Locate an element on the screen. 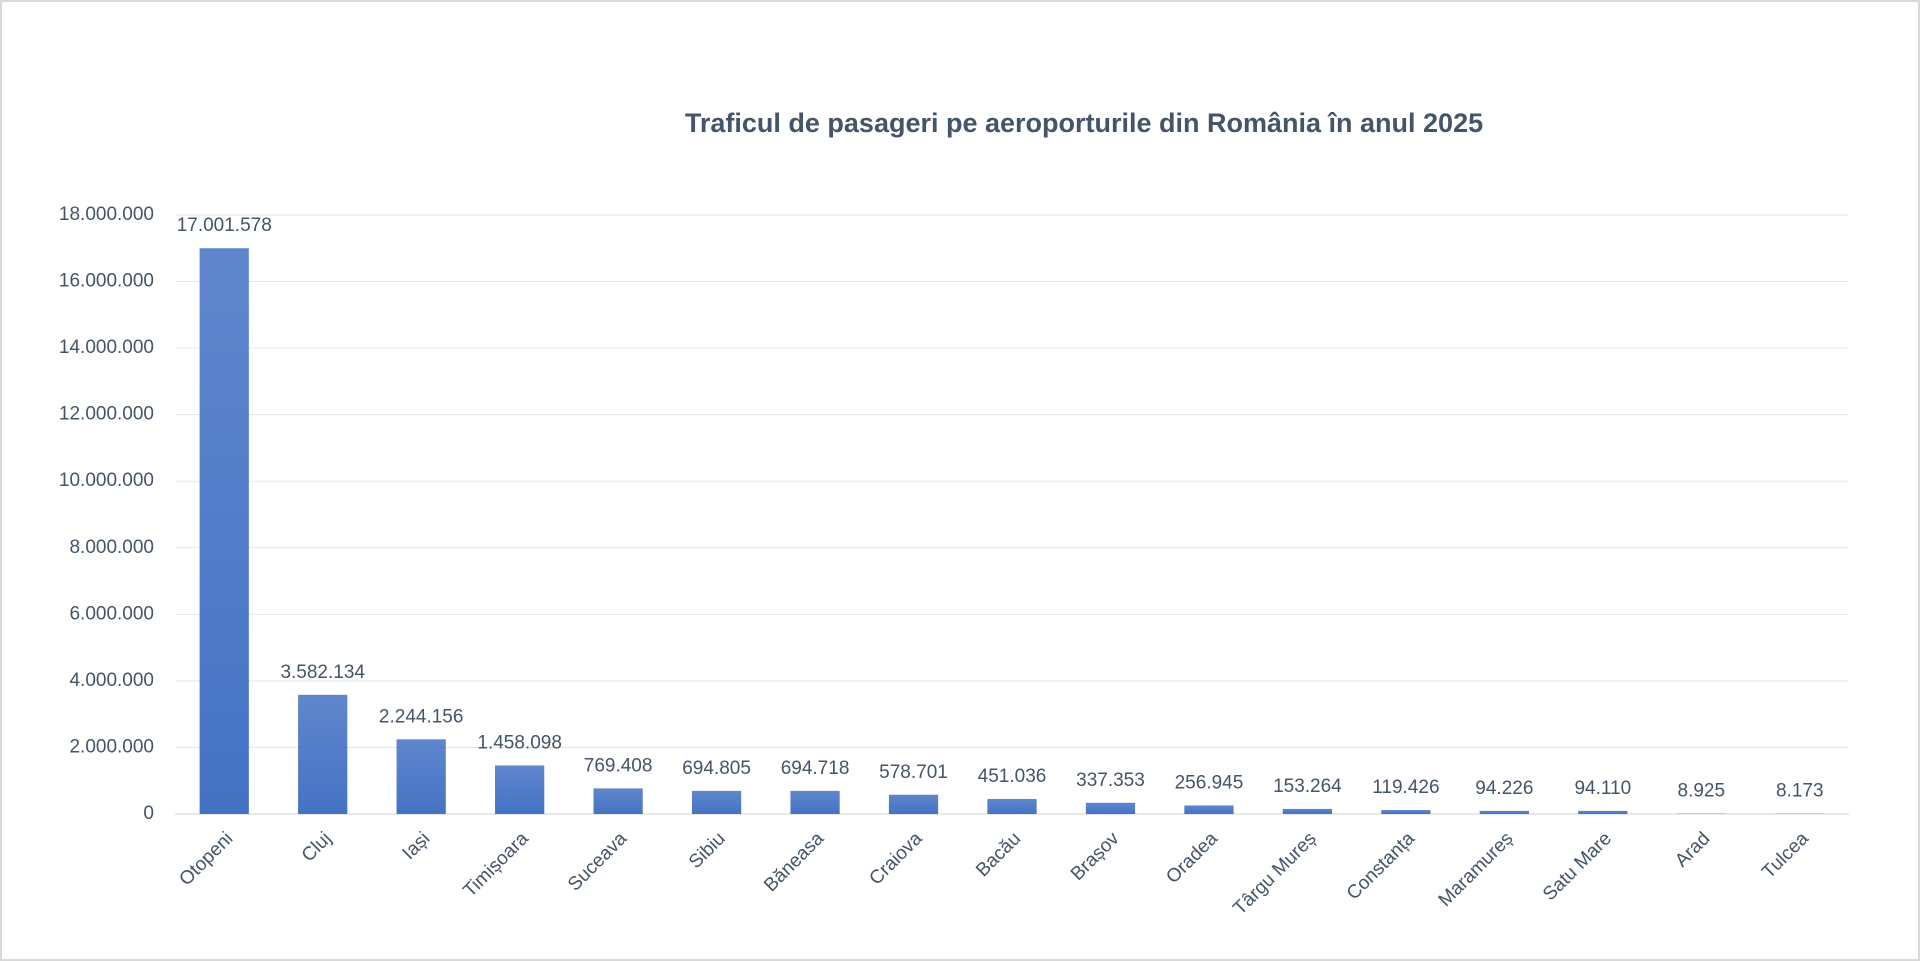 The height and width of the screenshot is (961, 1920). value-label: 1.458.098 is located at coordinates (519, 742).